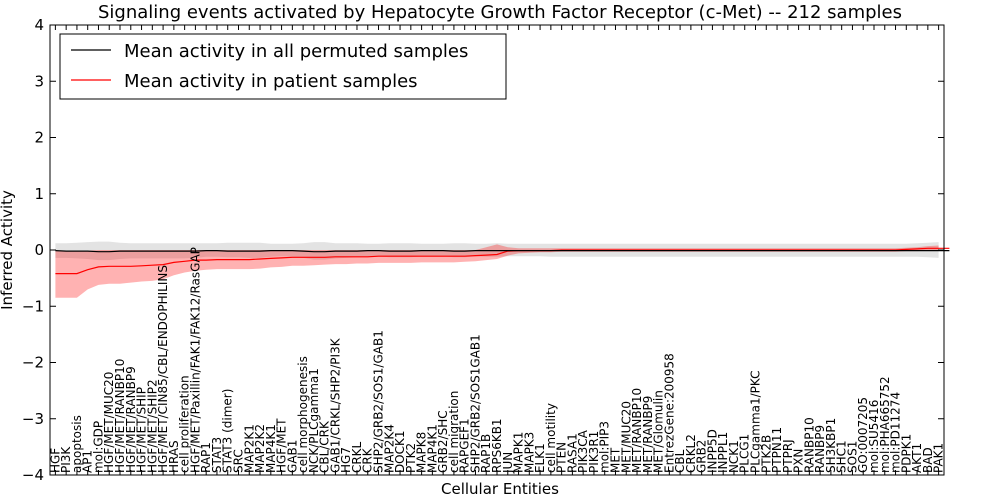 The image size is (1000, 500). What do you see at coordinates (66, 459) in the screenshot?
I see `category-label: PI3K` at bounding box center [66, 459].